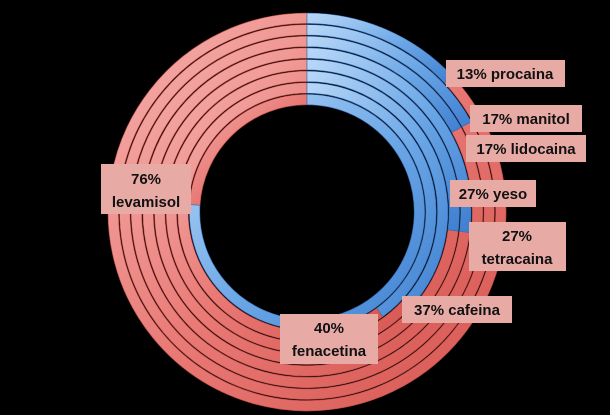 Image resolution: width=610 pixels, height=415 pixels. Describe the element at coordinates (379, 48) in the screenshot. I see `ring-procaina-segment` at that location.